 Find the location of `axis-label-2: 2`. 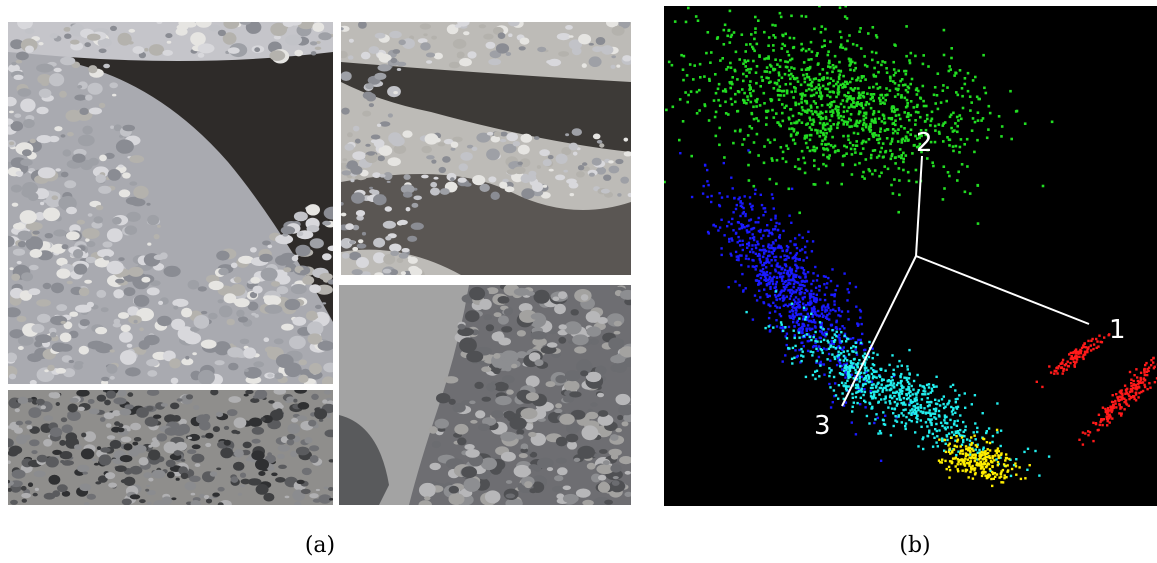

axis-label-2: 2 is located at coordinates (924, 143).